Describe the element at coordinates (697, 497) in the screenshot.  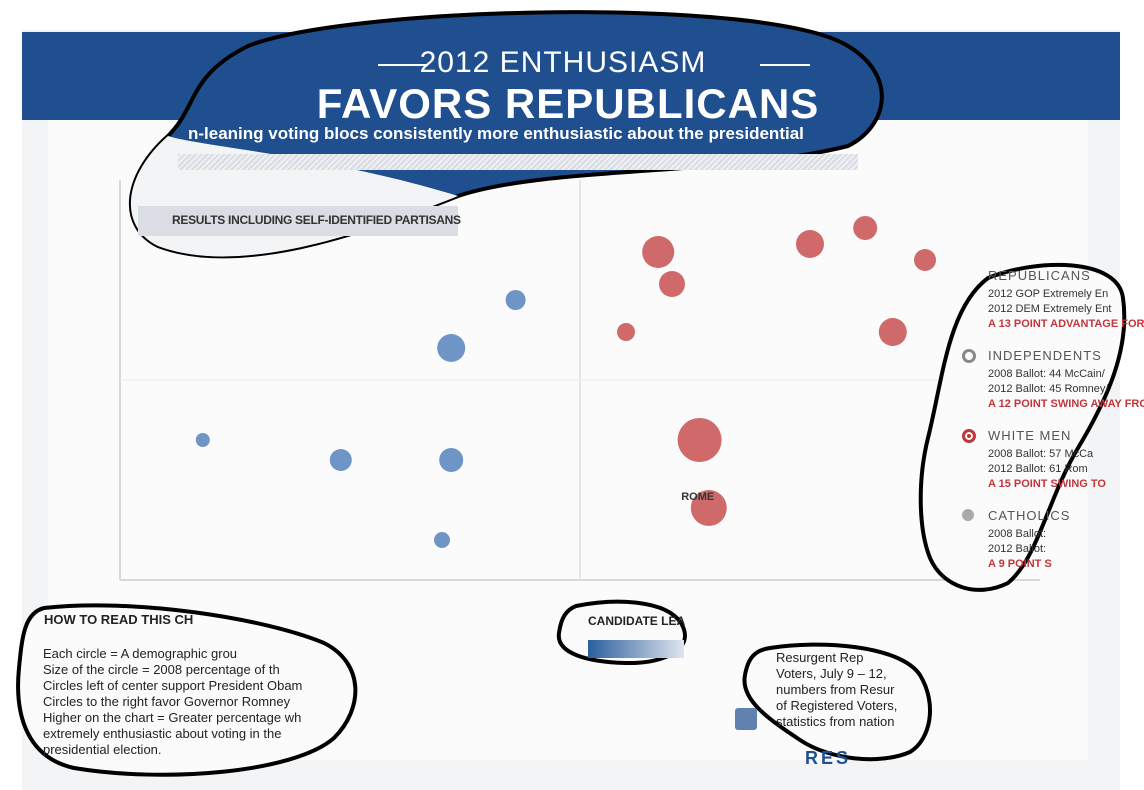
I see `point-label: ROME` at that location.